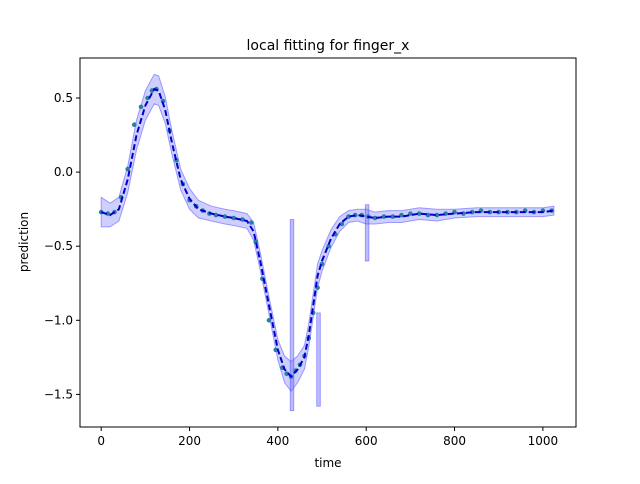 This screenshot has height=484, width=640. What do you see at coordinates (328, 46) in the screenshot?
I see `chart-title: local fitting for finger_x` at bounding box center [328, 46].